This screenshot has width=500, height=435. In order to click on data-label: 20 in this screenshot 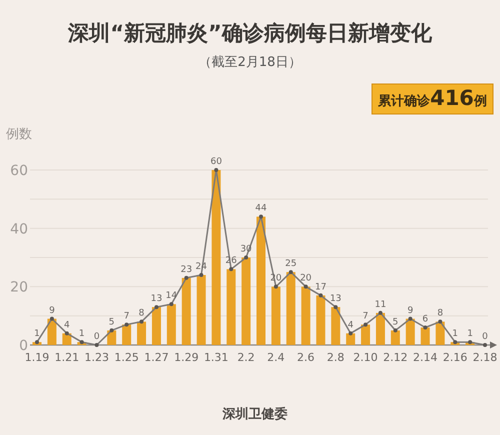, I will do `click(306, 279)`.